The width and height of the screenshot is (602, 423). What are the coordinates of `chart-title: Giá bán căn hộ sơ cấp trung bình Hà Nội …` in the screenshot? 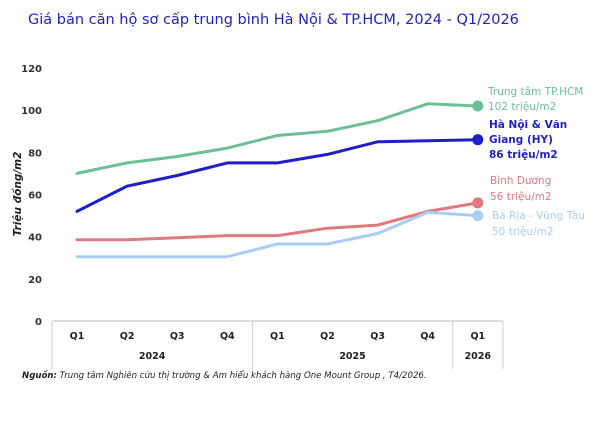 It's located at (273, 20).